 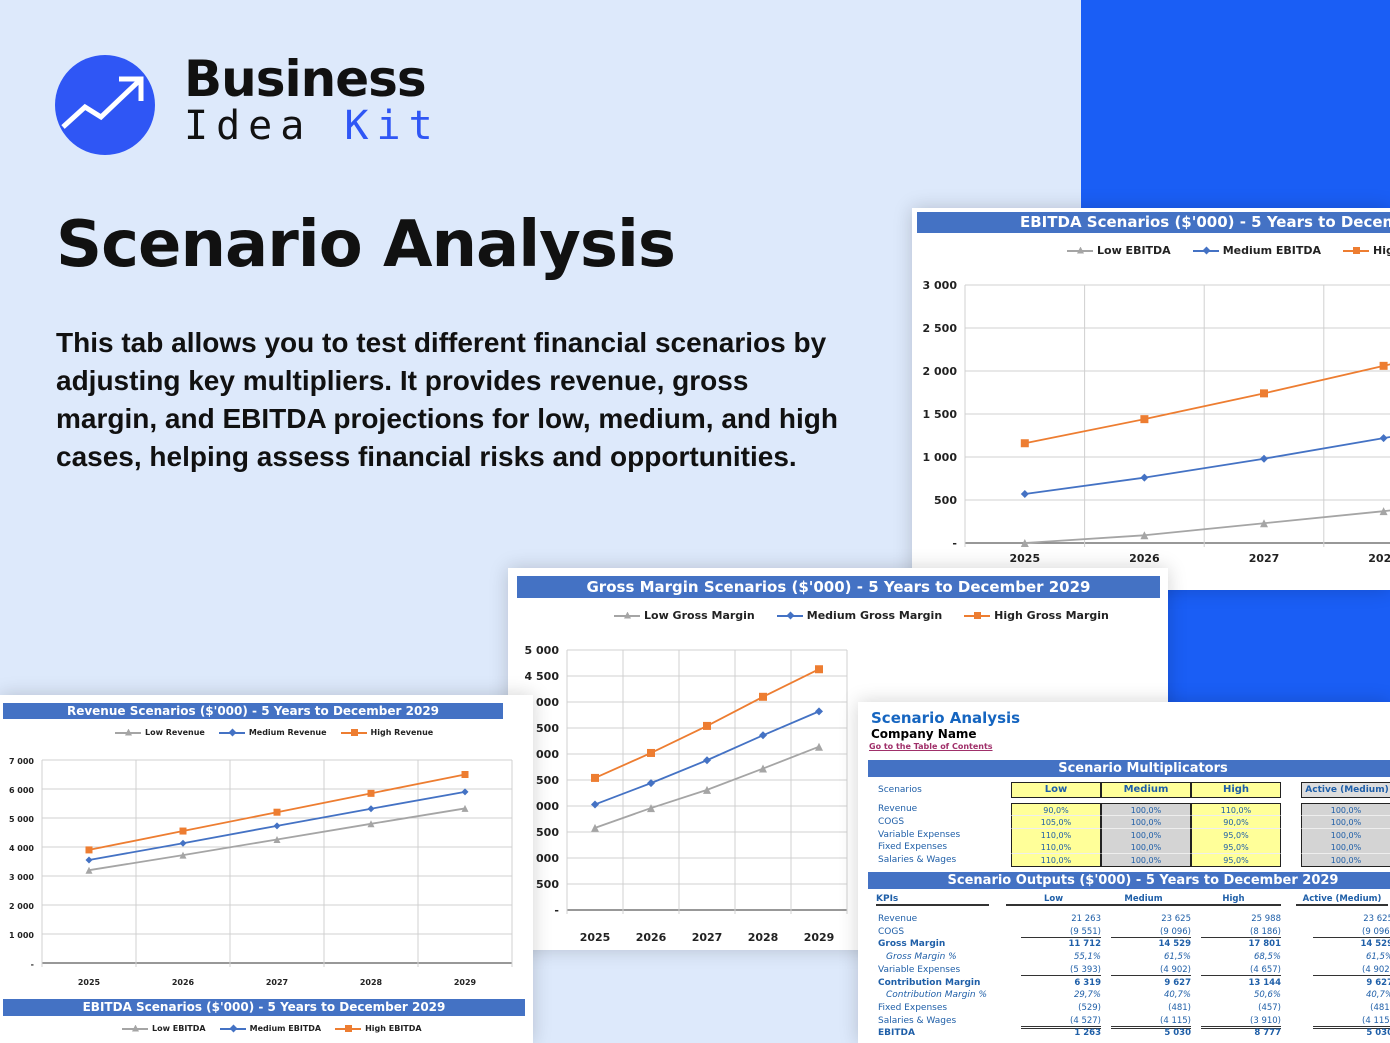 I want to click on output-value: 61,5%, so click(x=1177, y=957).